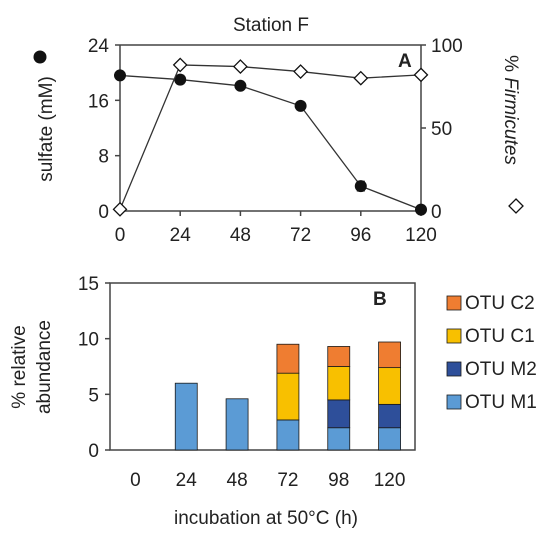 The width and height of the screenshot is (558, 536). I want to click on legend-label-otu-m2: OTU M2, so click(501, 369).